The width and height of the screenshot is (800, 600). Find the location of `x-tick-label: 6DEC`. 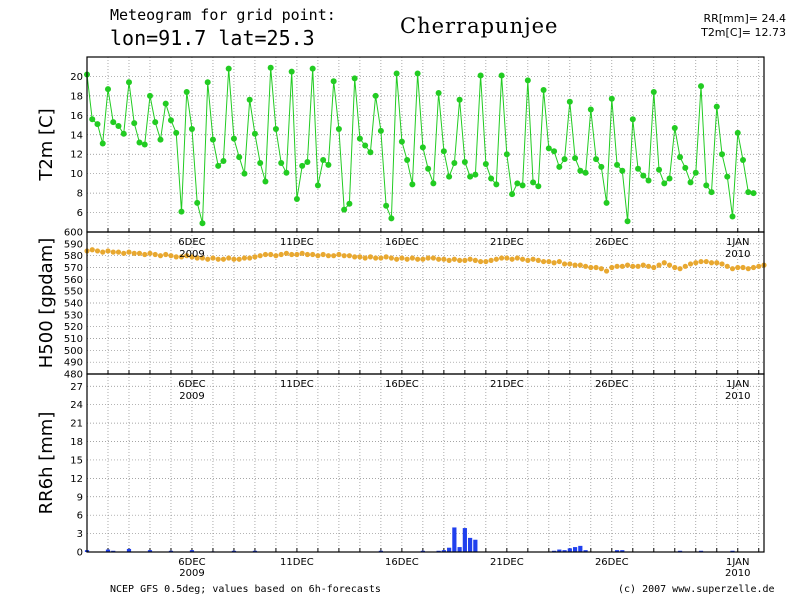

x-tick-label: 6DEC is located at coordinates (191, 384).